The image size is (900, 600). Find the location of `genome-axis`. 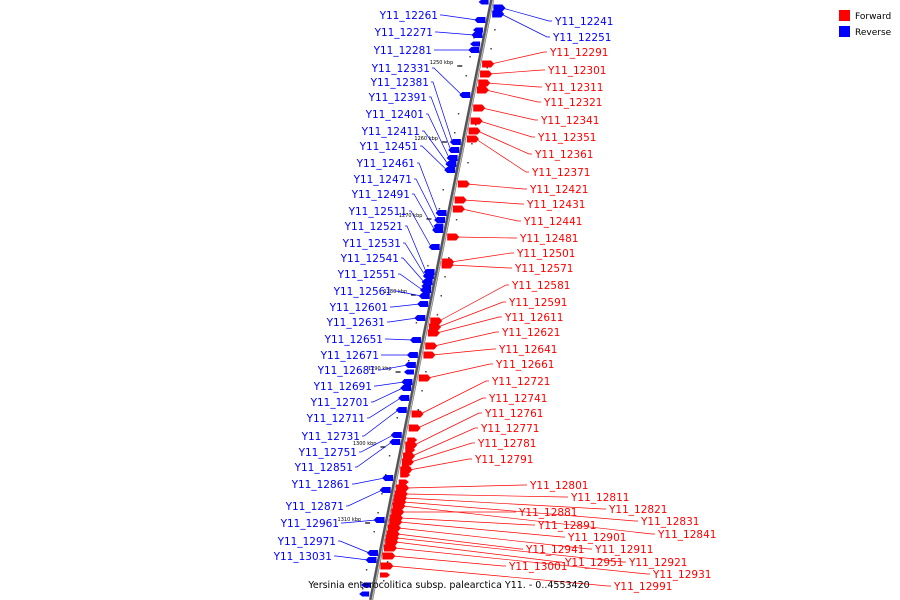

genome-axis is located at coordinates (431, 300).